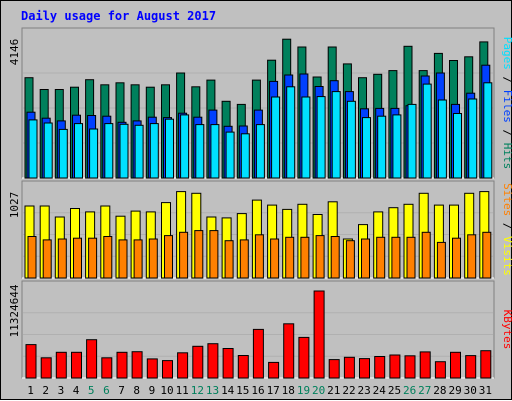 Image resolution: width=512 pixels, height=401 pixels. Describe the element at coordinates (506, 103) in the screenshot. I see `y-axis-legend: Pages / Files / Hits` at that location.